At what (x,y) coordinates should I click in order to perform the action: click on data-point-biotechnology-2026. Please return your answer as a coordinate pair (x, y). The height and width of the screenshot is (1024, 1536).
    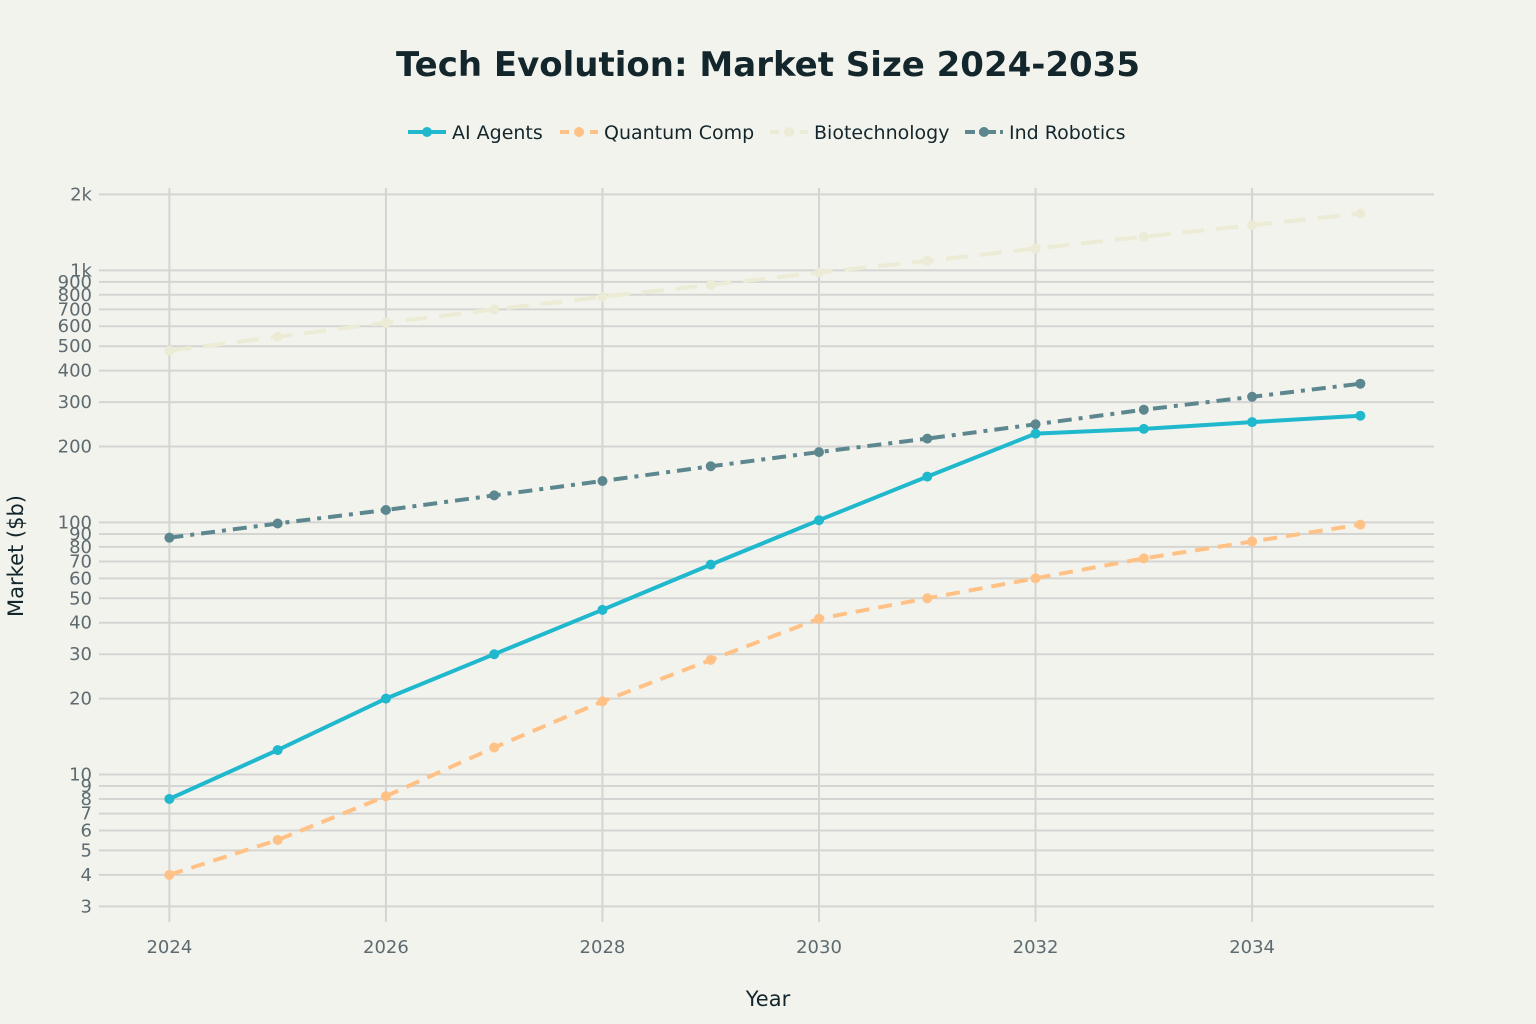
    Looking at the image, I should click on (385, 322).